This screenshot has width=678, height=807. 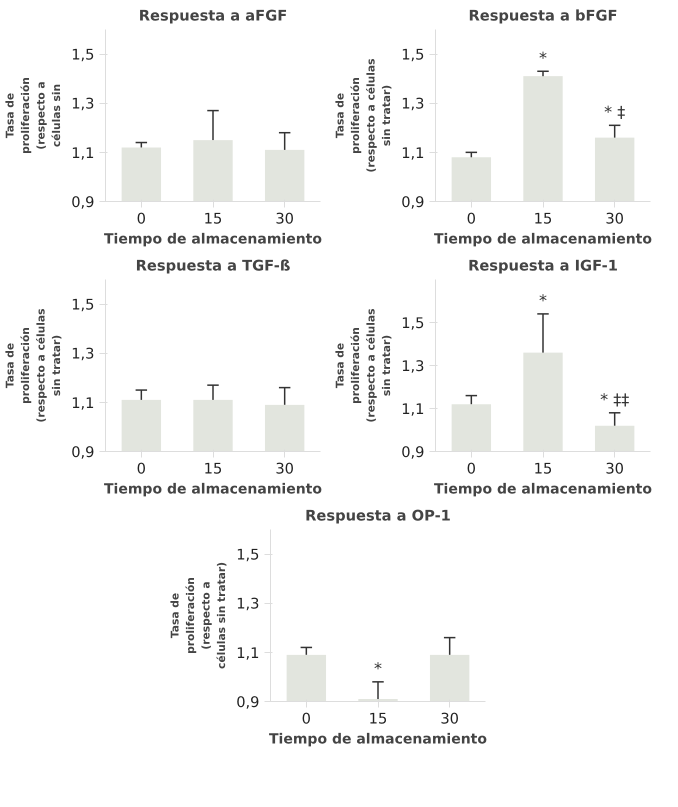 I want to click on chart-title: Respuesta a IGF-1, so click(x=543, y=266).